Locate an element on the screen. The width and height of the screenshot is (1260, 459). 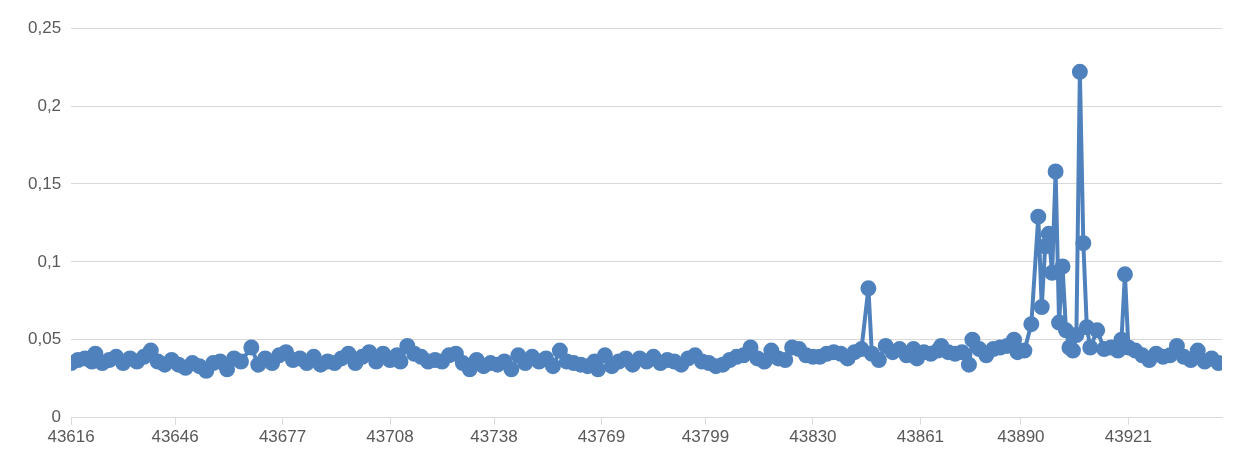
y-tick-label: 0,25 is located at coordinates (44, 27).